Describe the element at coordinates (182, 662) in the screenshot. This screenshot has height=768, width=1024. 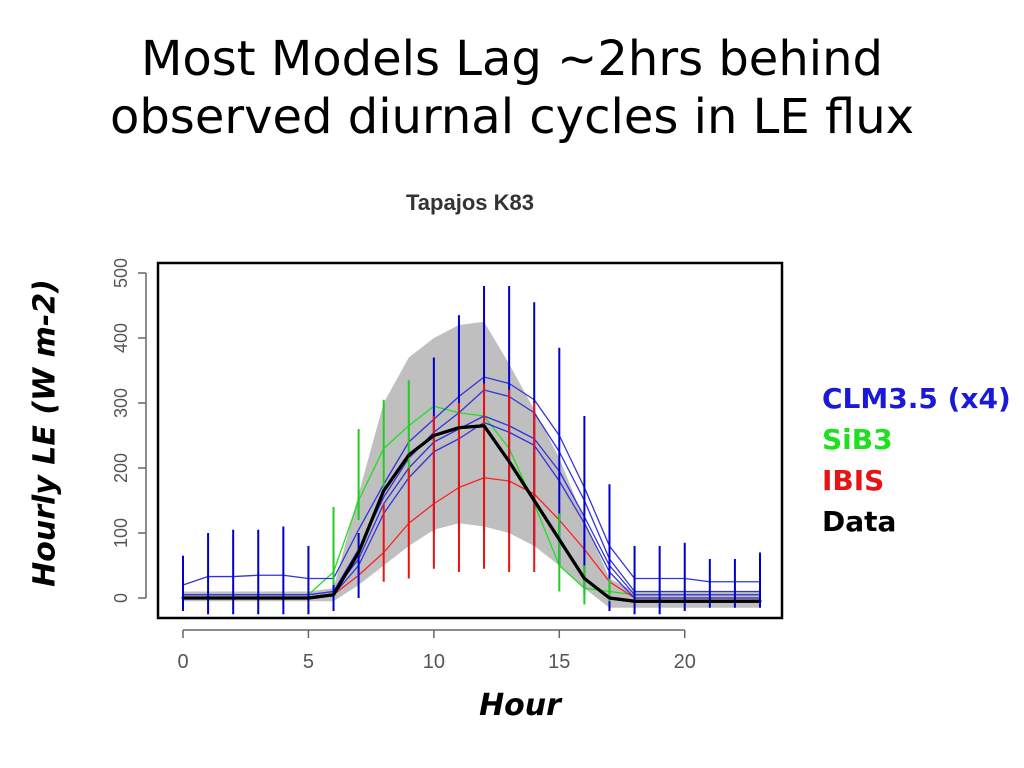
I see `x-tick-label-0: 0` at that location.